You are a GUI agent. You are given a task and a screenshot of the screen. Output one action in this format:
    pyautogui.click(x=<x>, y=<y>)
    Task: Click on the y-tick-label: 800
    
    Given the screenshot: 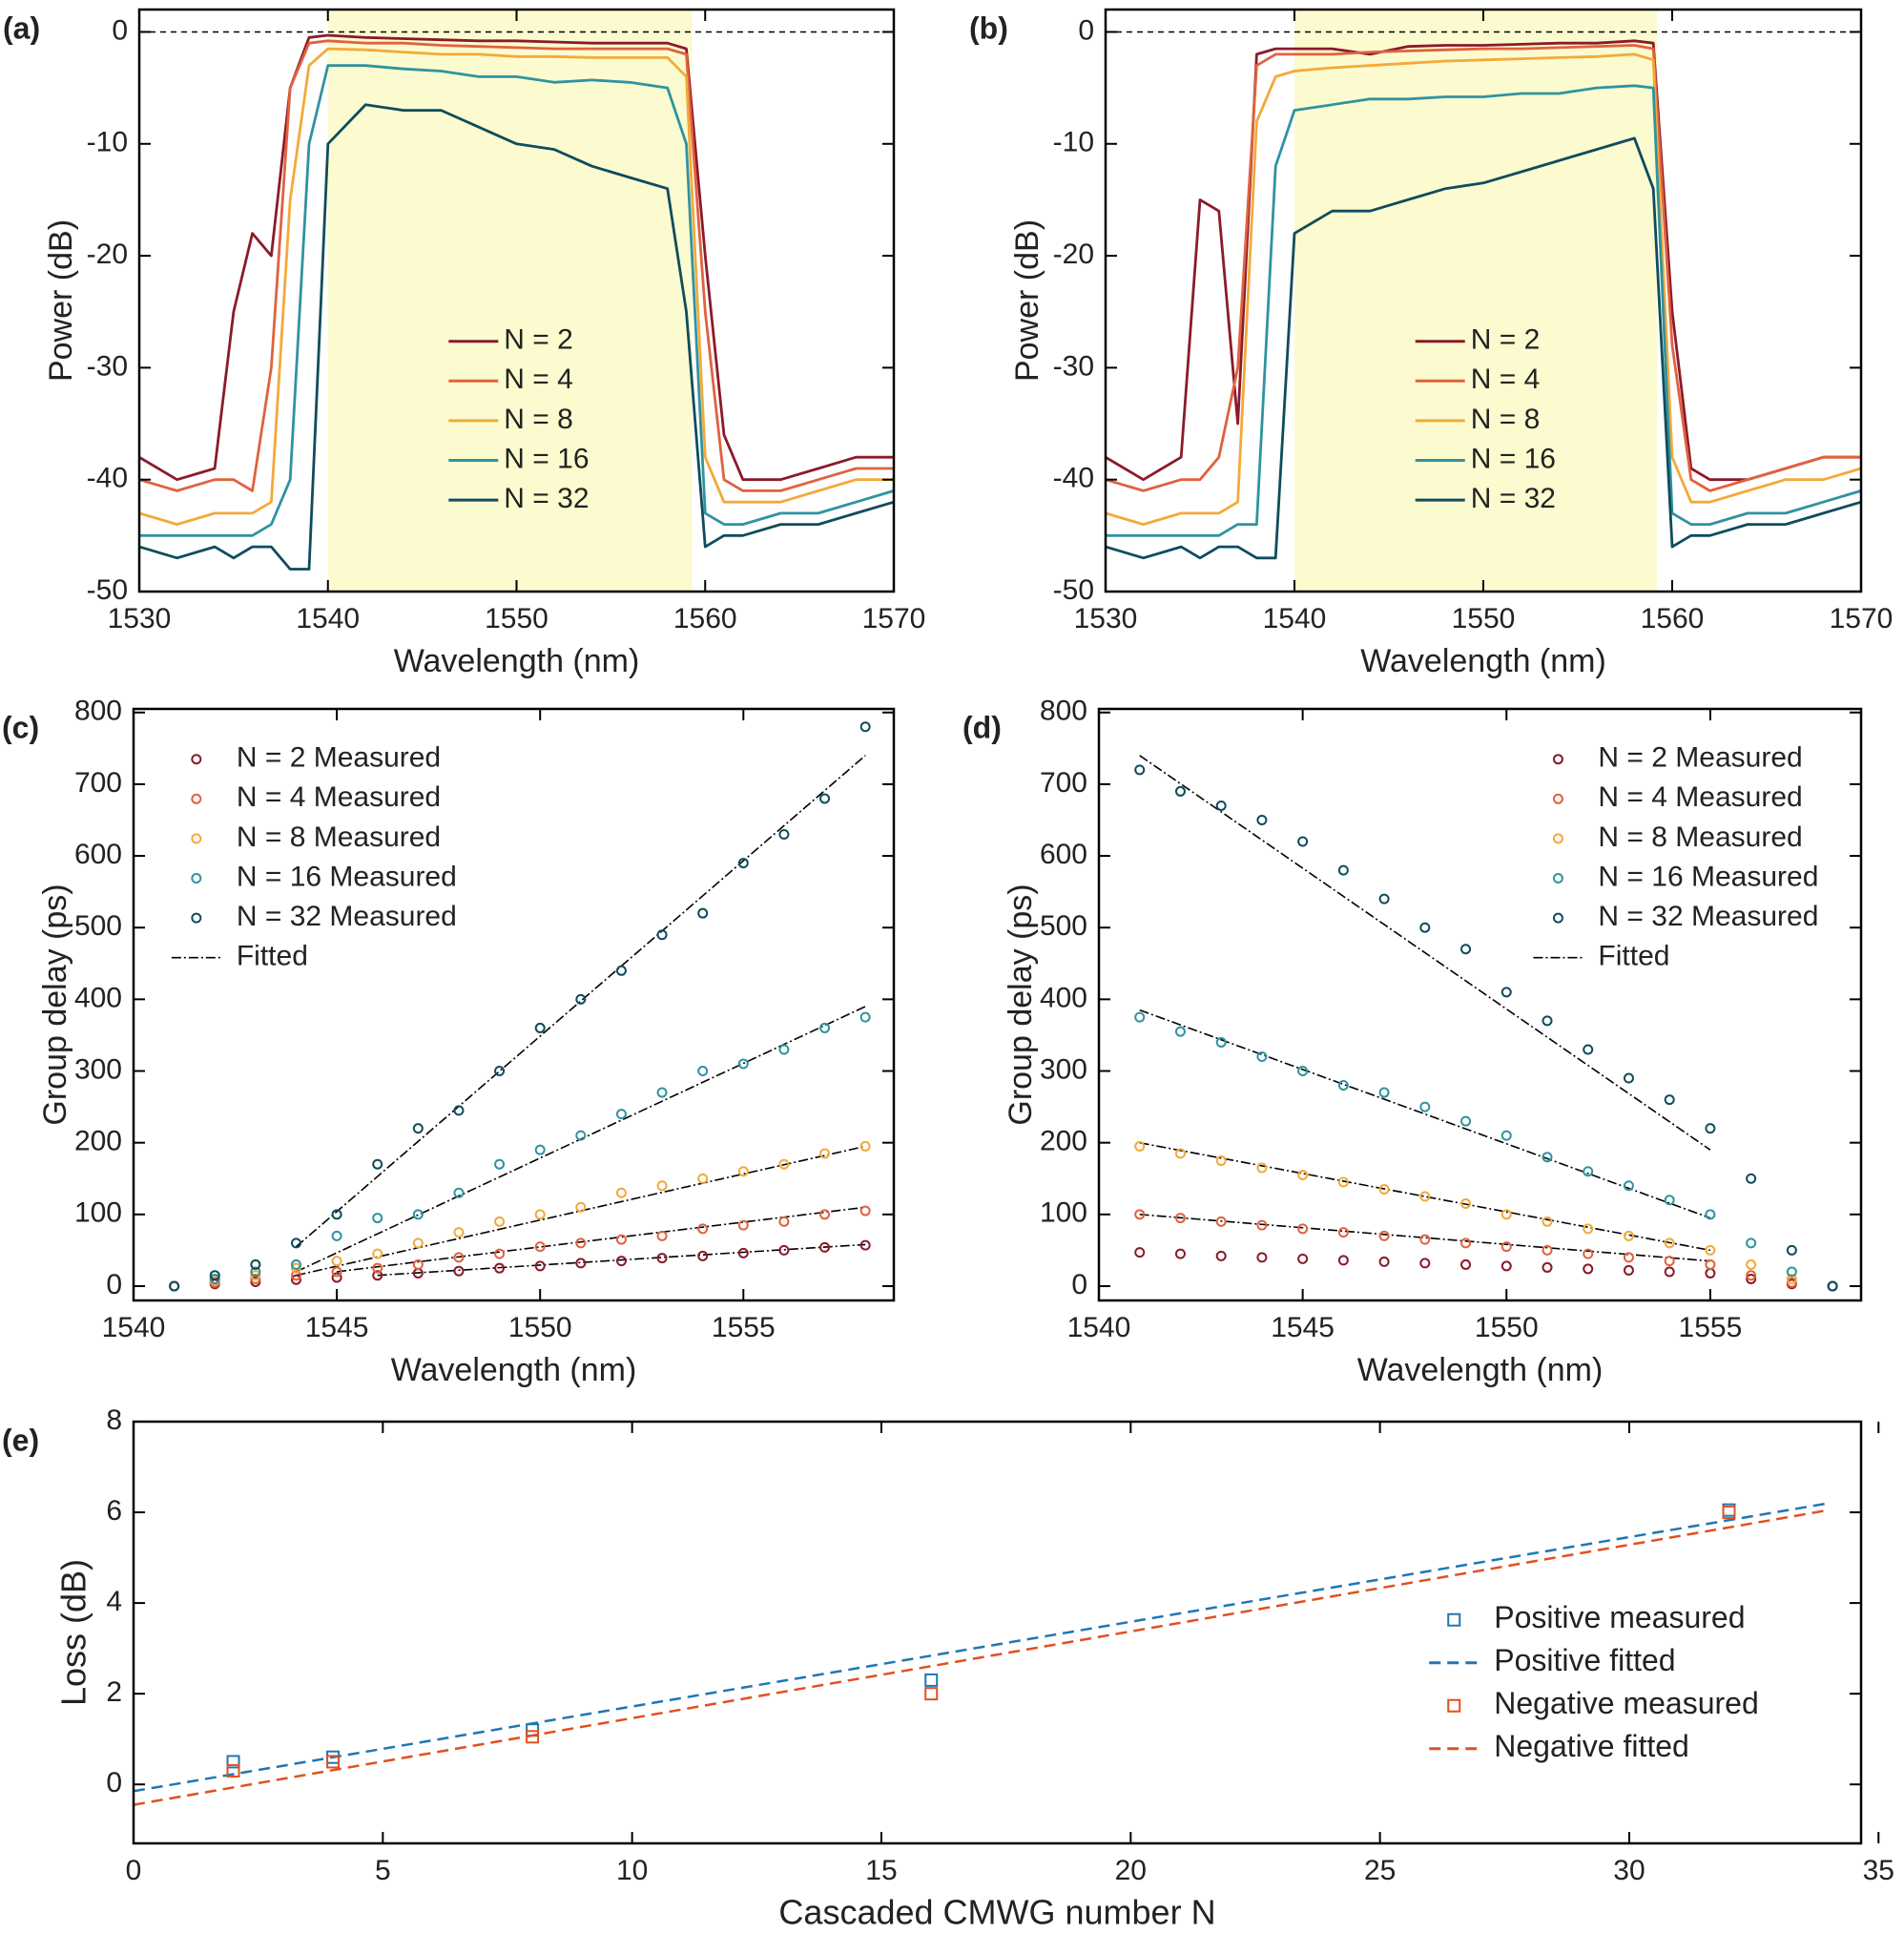 What is the action you would take?
    pyautogui.click(x=98, y=711)
    